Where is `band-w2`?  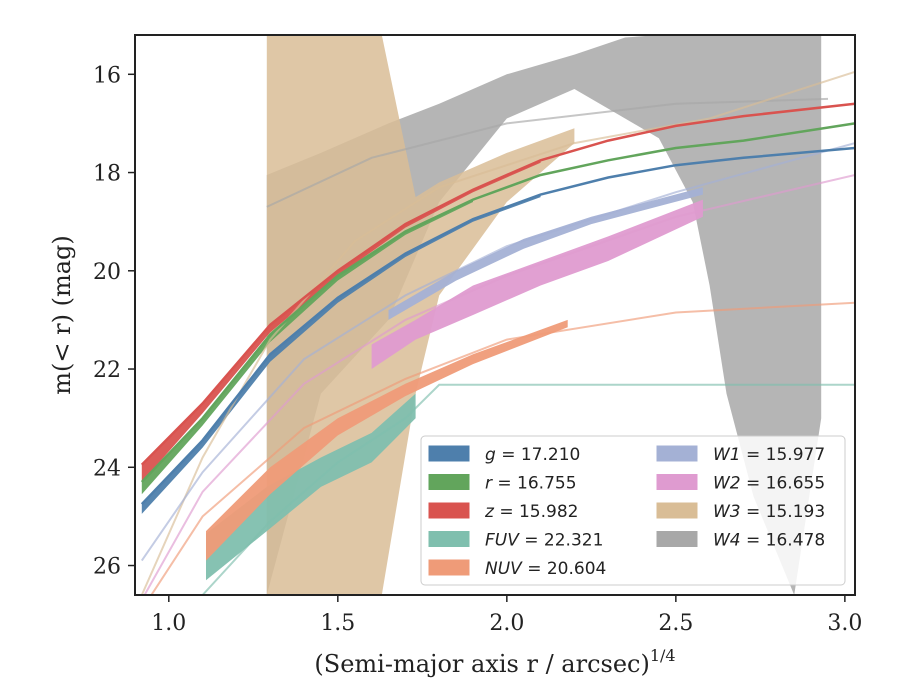 band-w2 is located at coordinates (537, 284).